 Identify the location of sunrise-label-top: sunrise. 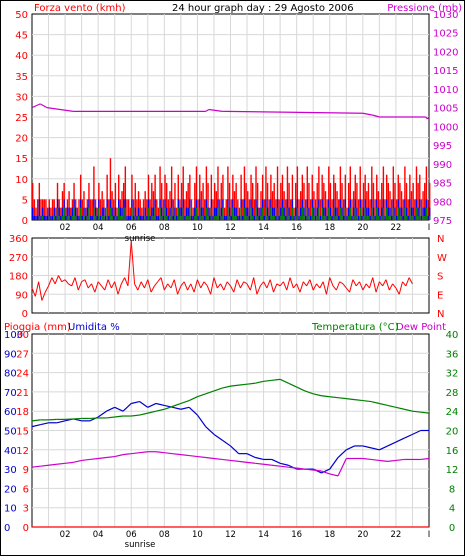
(140, 239).